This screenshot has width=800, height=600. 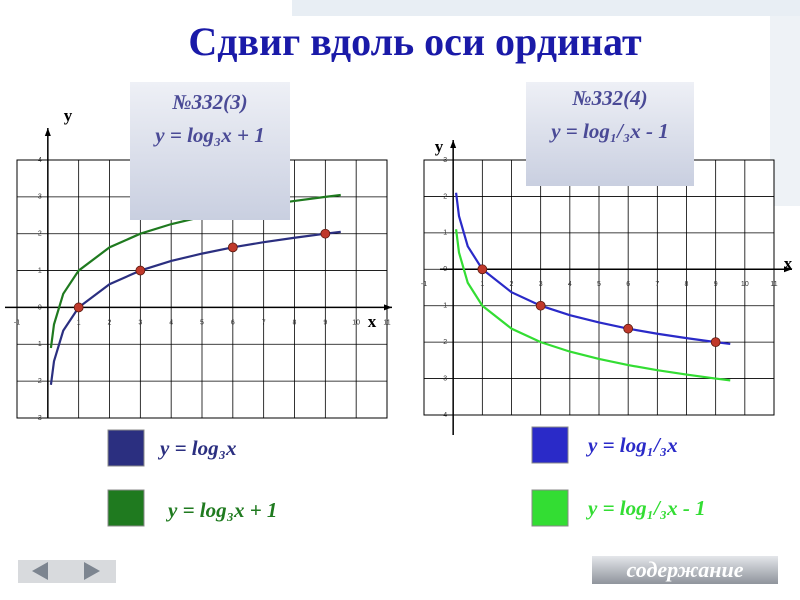 I want to click on task-formula: y = log₁/₃x - 1, so click(x=608, y=131).